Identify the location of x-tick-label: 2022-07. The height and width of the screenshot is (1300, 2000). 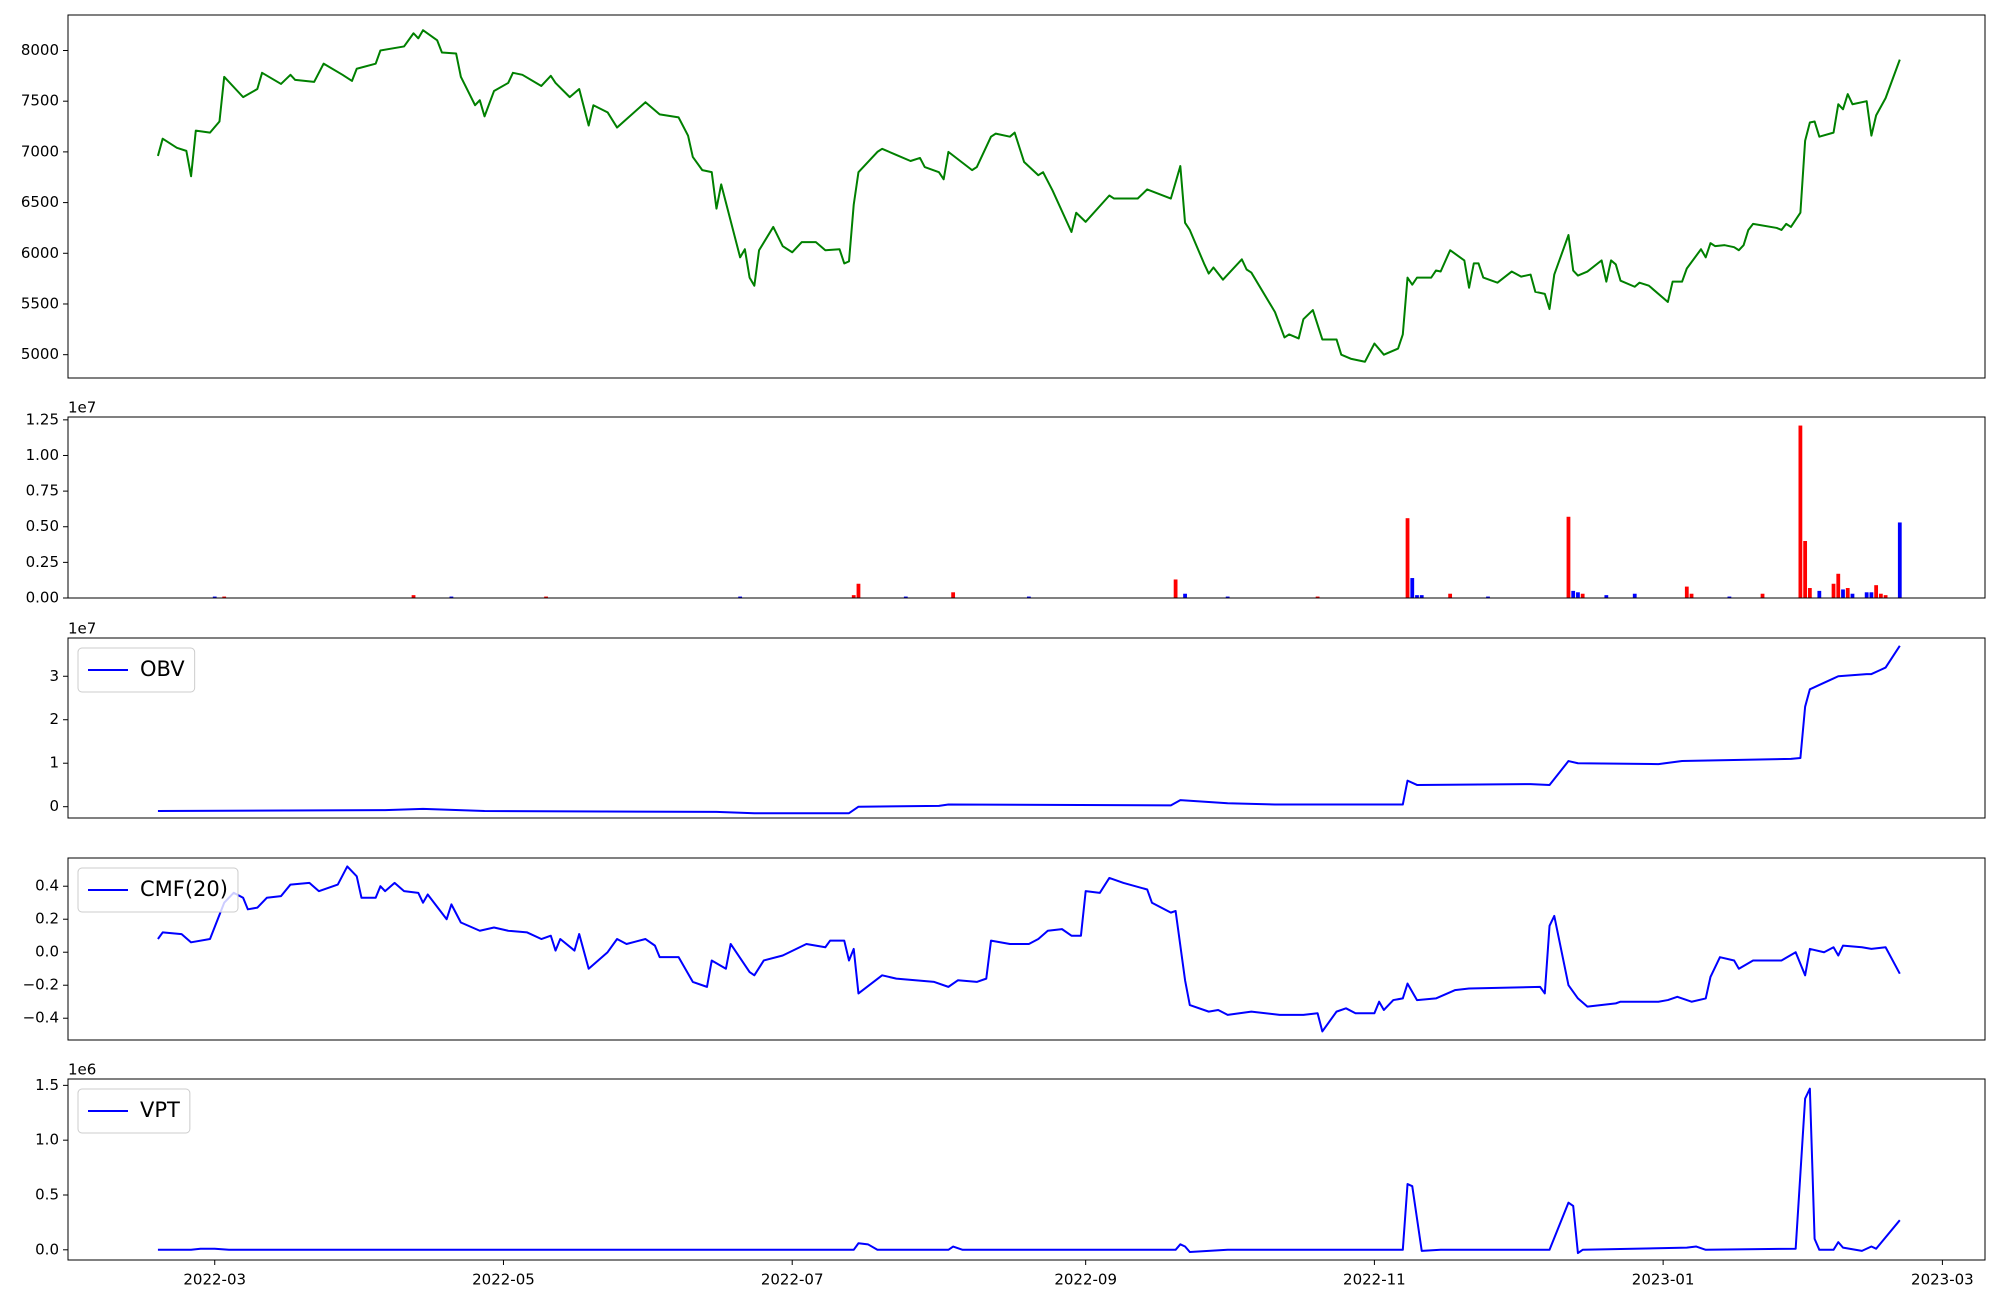
(792, 1280).